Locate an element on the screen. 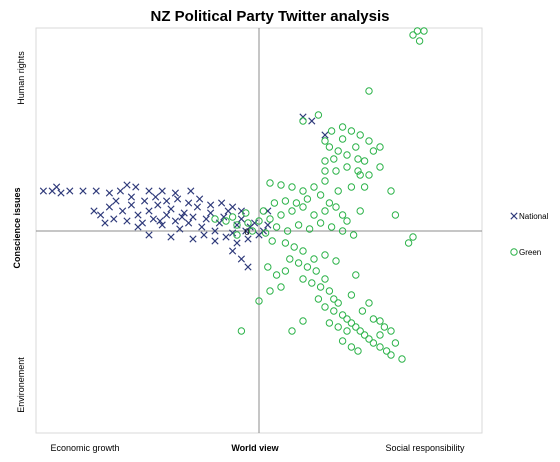 This screenshot has width=560, height=462. origin-label: 0 is located at coordinates (246, 232).